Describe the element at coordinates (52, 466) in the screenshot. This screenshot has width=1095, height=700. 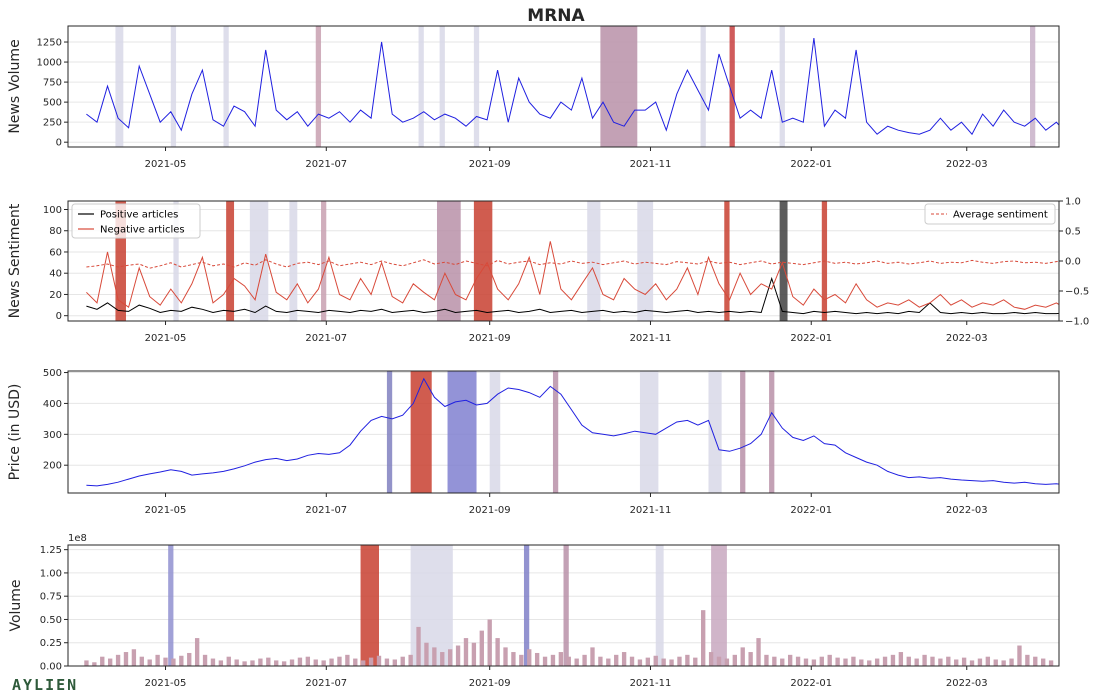
I see `y-tick-label: 200` at that location.